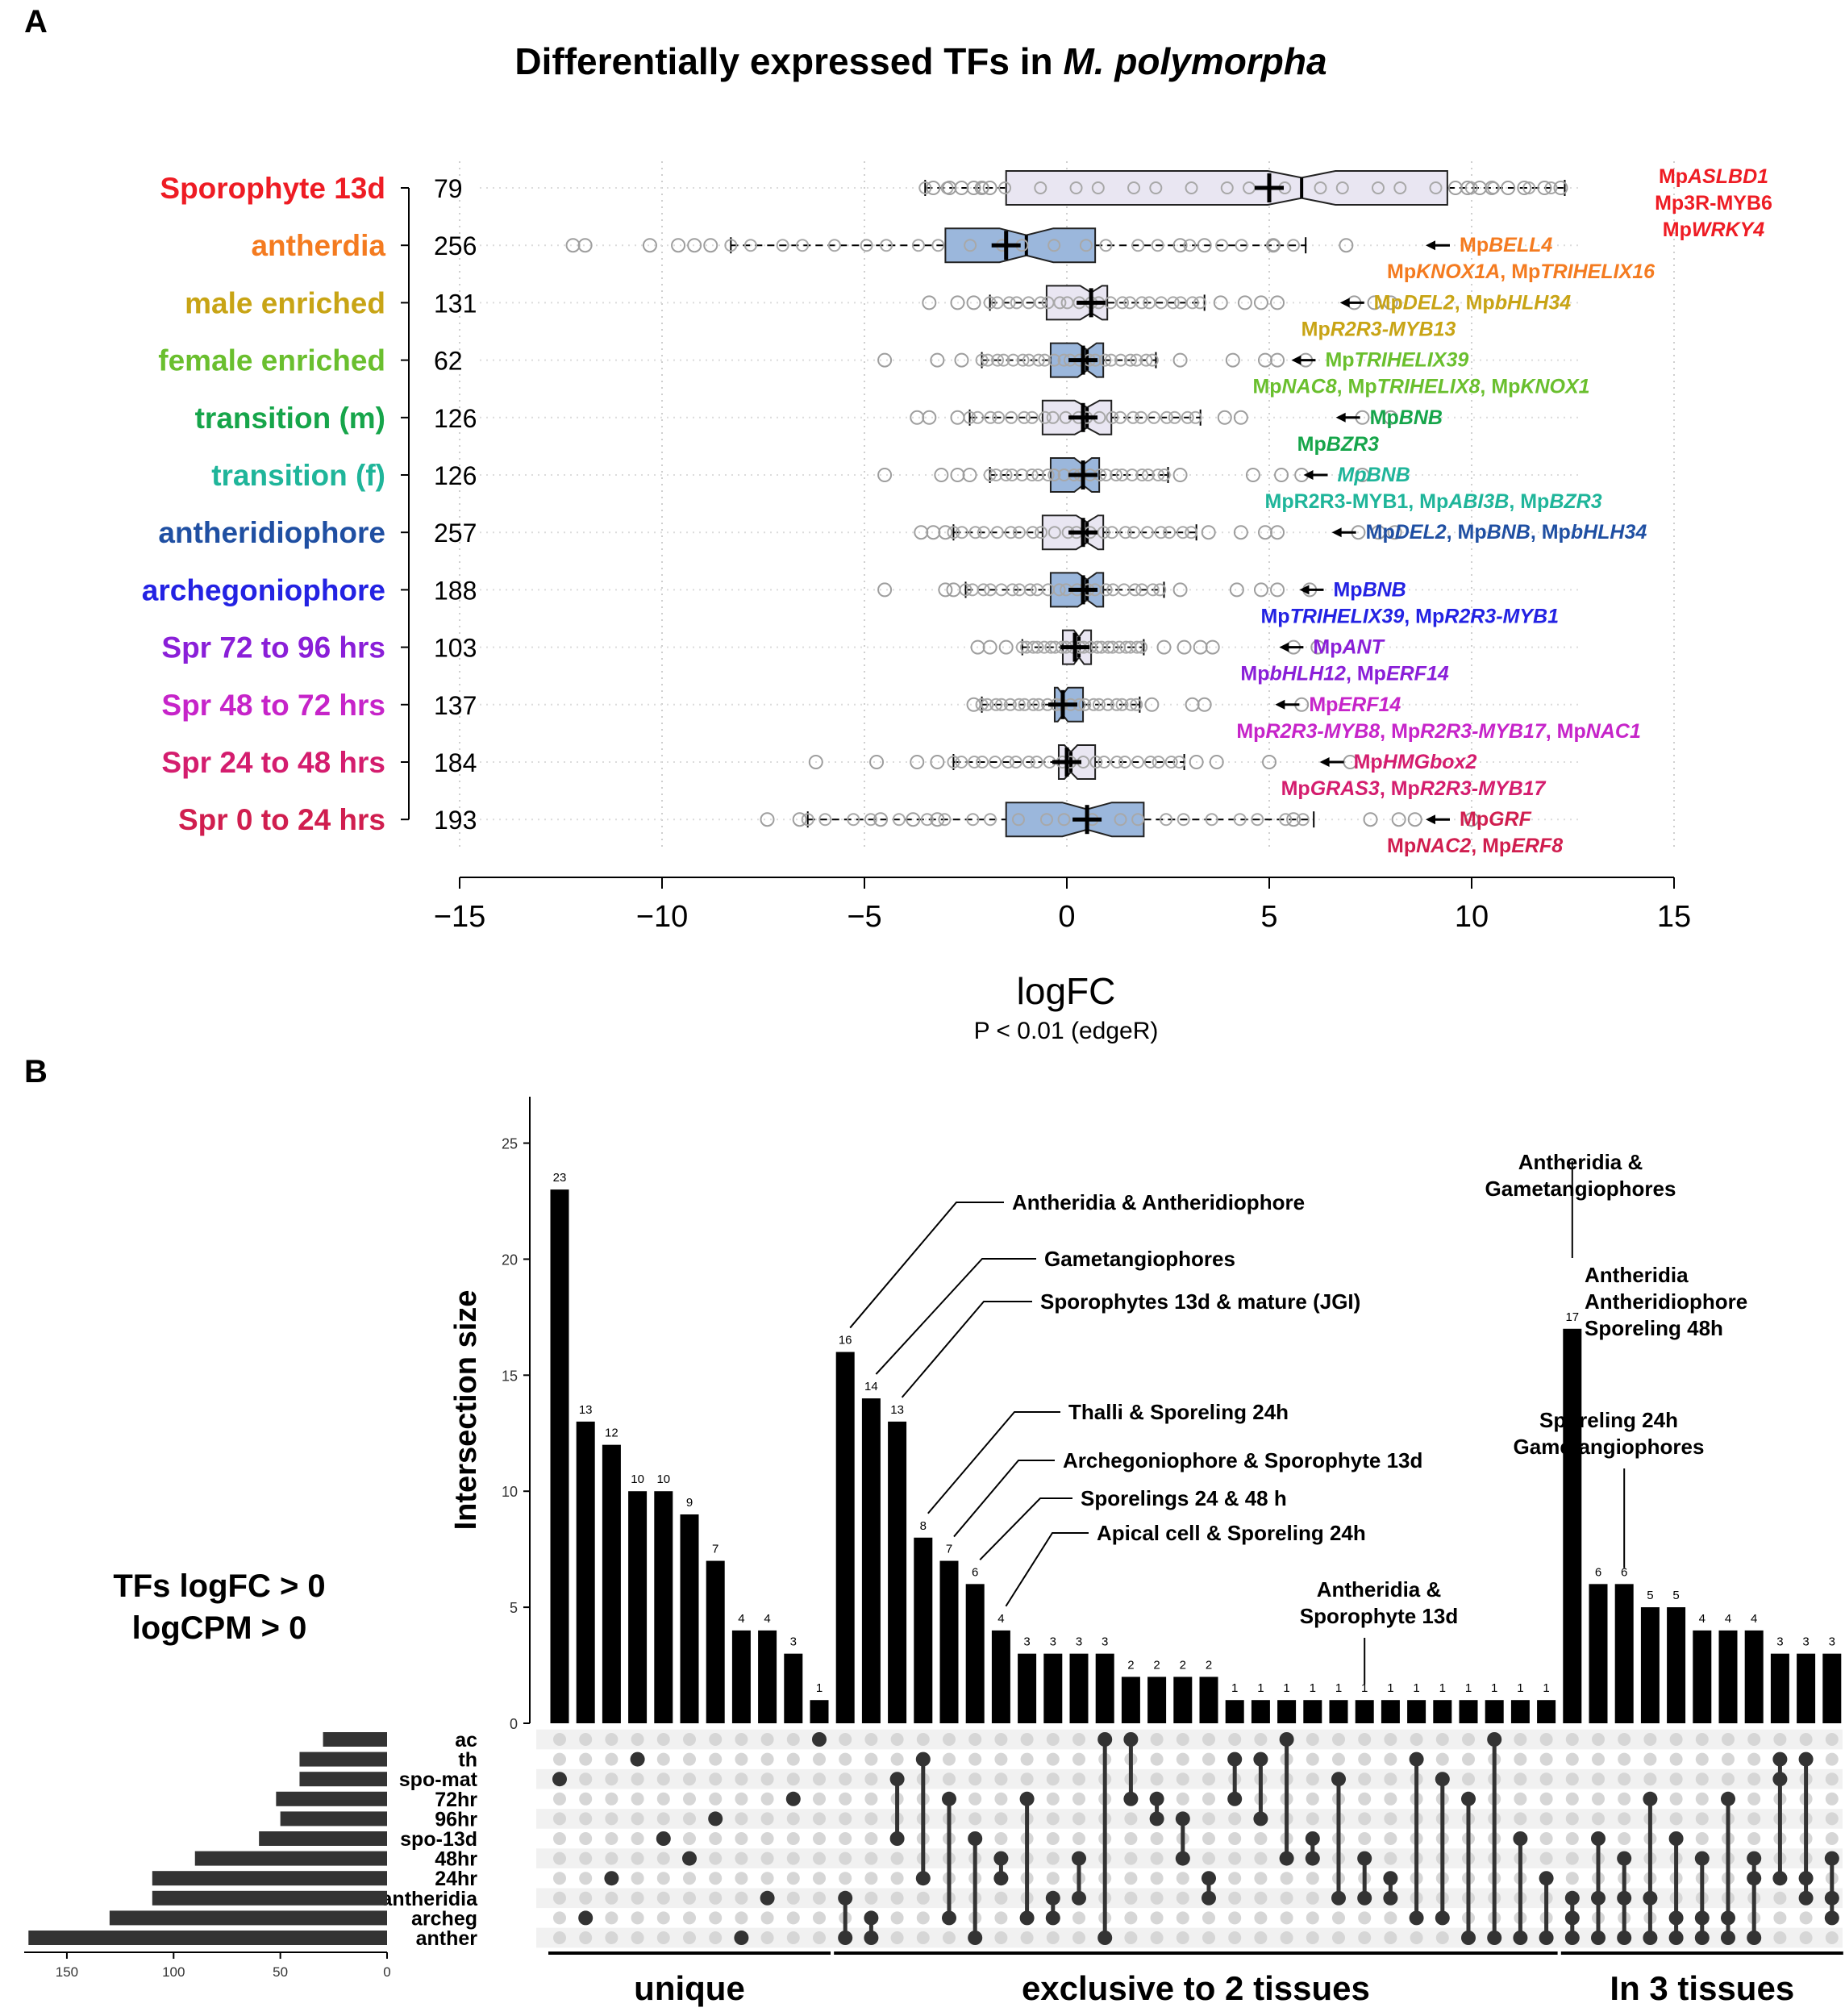 Image resolution: width=1845 pixels, height=2016 pixels. I want to click on gene-label: MpTRIHELIX39, so click(1396, 360).